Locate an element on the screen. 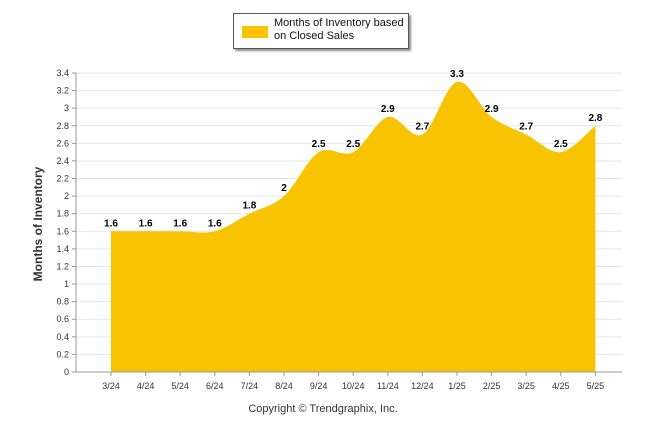  y-tick-label: 0.4 is located at coordinates (62, 337).